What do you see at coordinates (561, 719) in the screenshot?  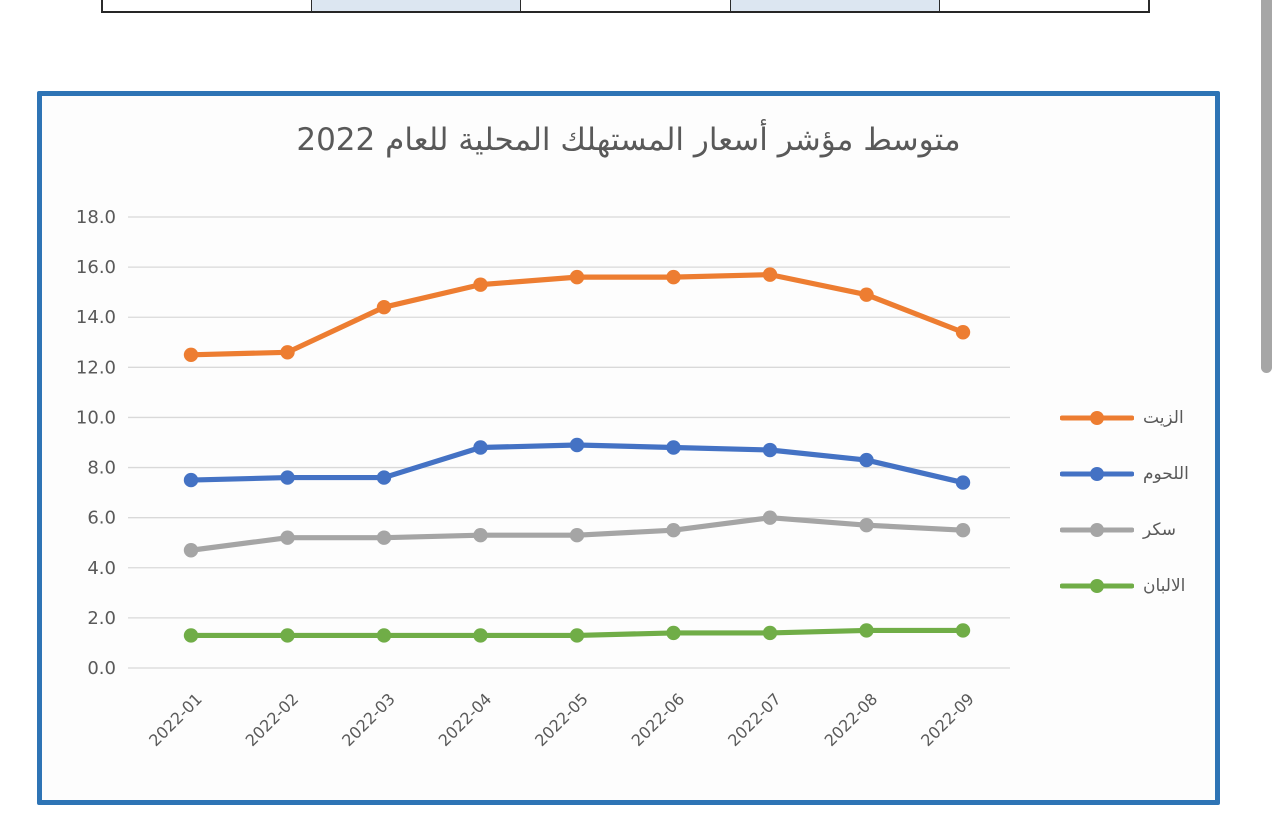 I see `x-tick-label-2022-05: 2022-05` at bounding box center [561, 719].